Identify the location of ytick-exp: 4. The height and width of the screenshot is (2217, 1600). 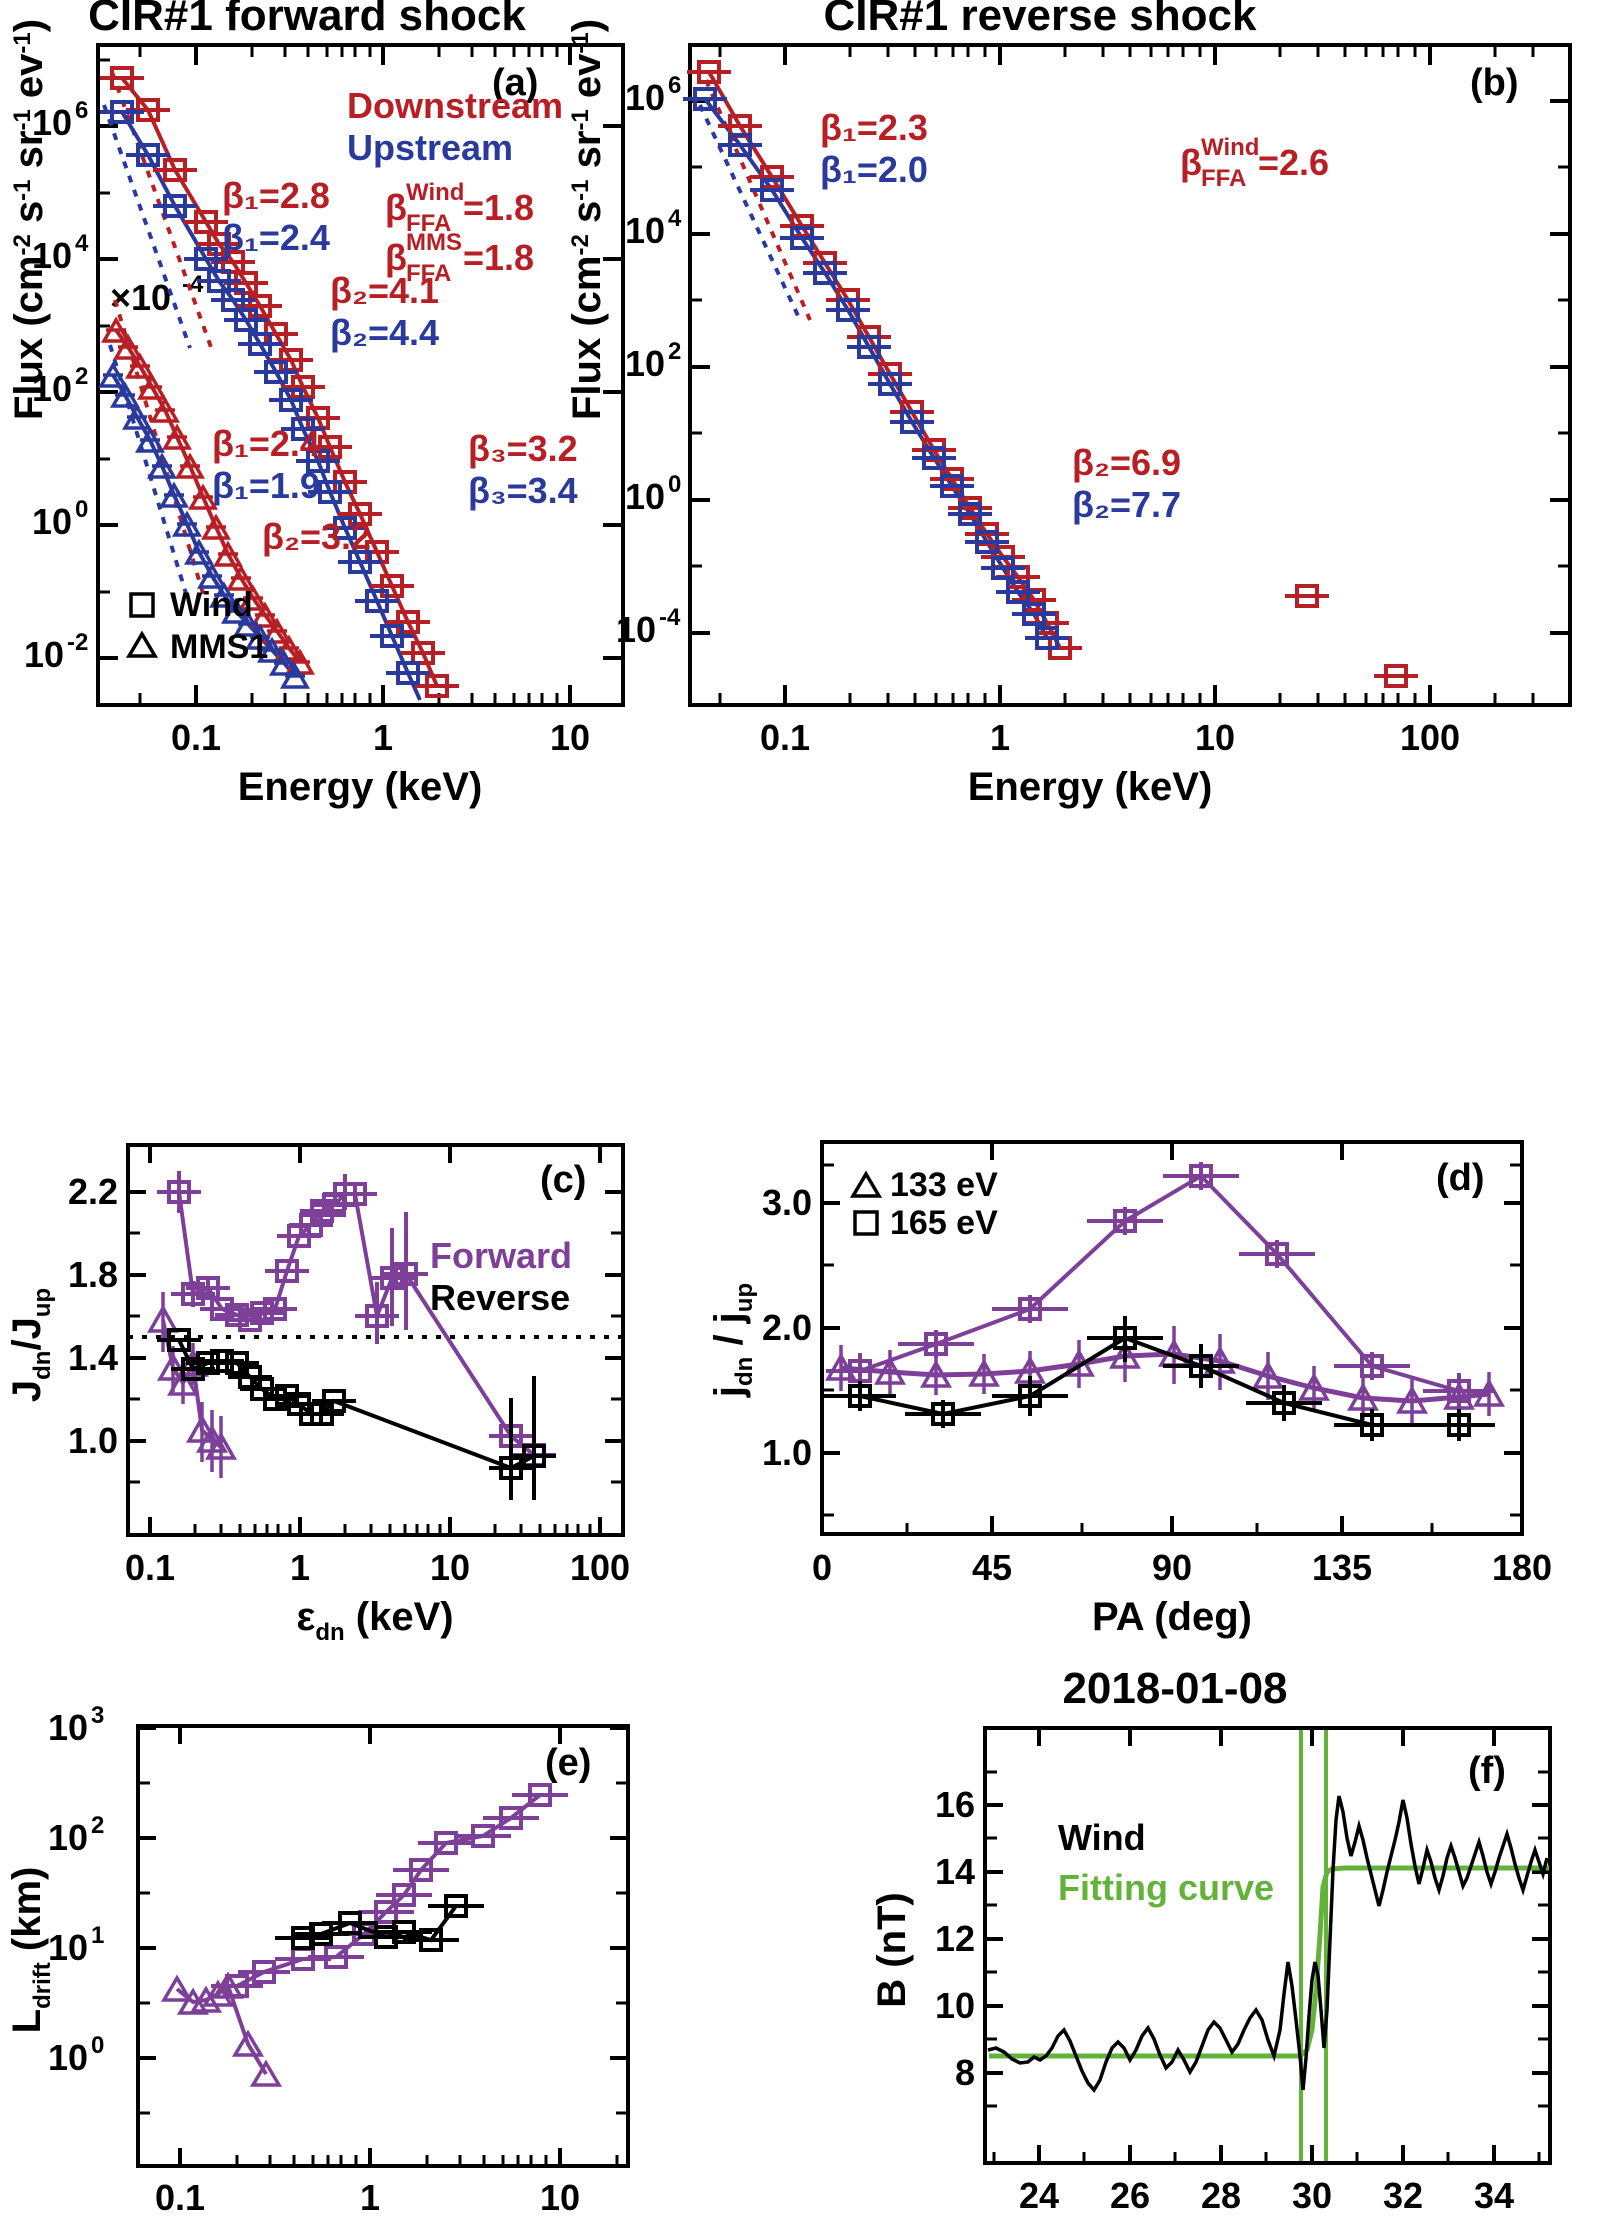
(675, 218).